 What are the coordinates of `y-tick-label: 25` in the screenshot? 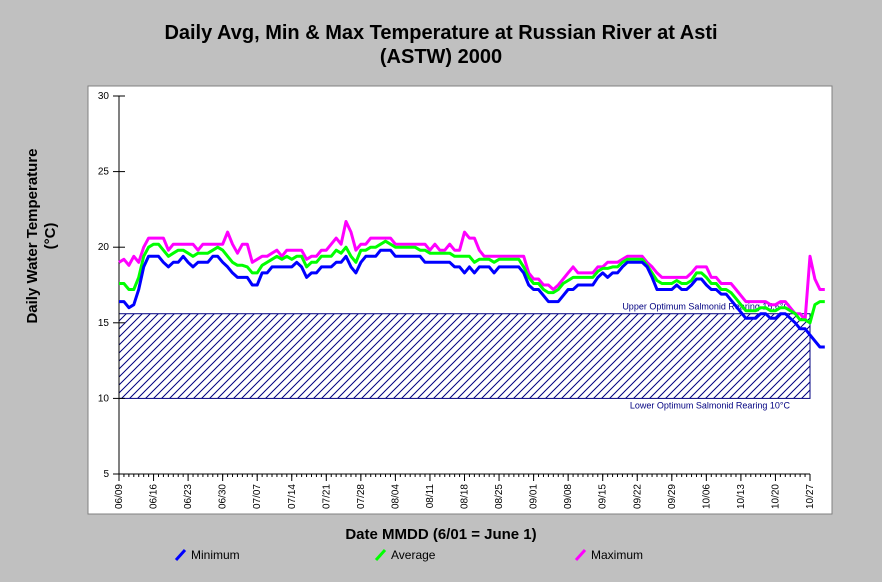 It's located at (104, 172).